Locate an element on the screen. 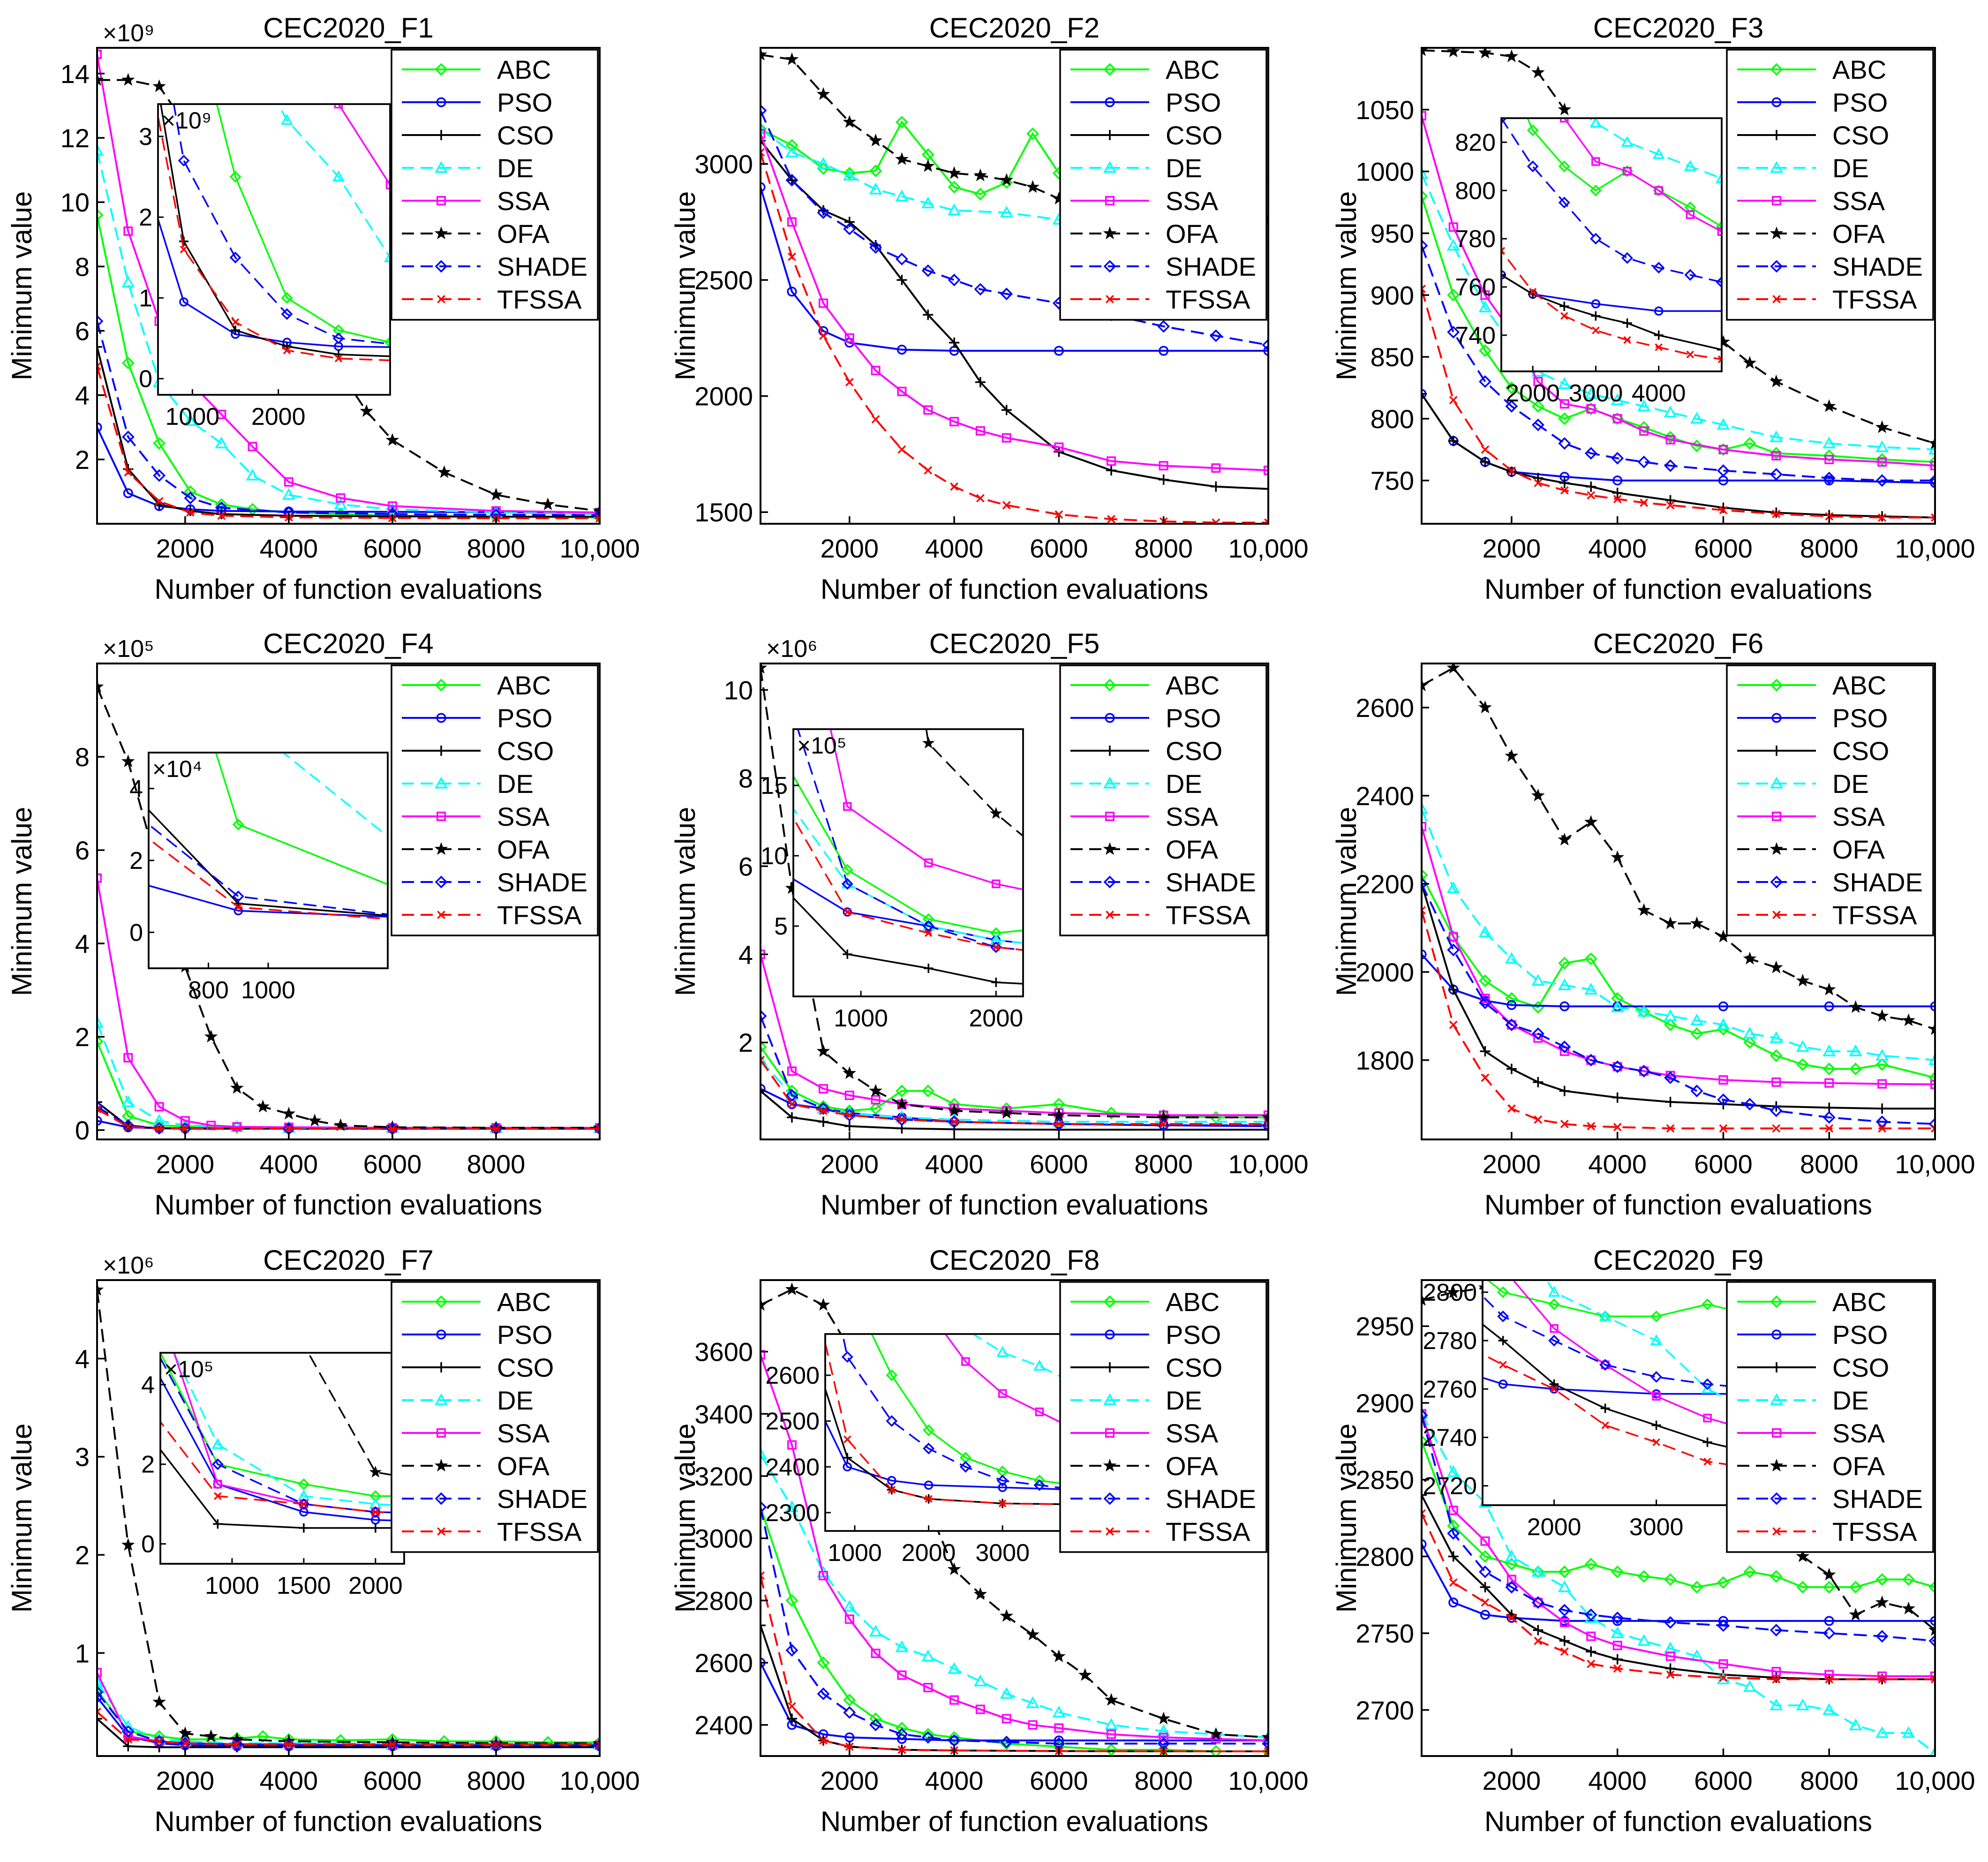 This screenshot has height=1862, width=1988. series-ssa-inset is located at coordinates (1006, 1381).